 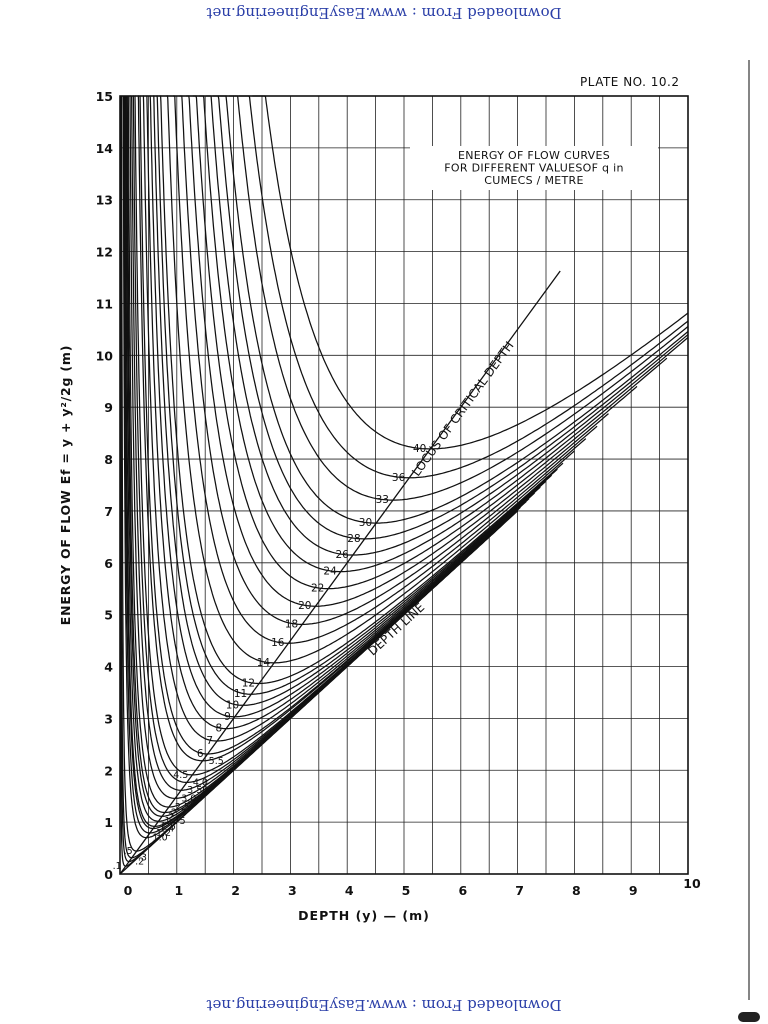 I want to click on y-tick-label: 1, so click(x=108, y=822).